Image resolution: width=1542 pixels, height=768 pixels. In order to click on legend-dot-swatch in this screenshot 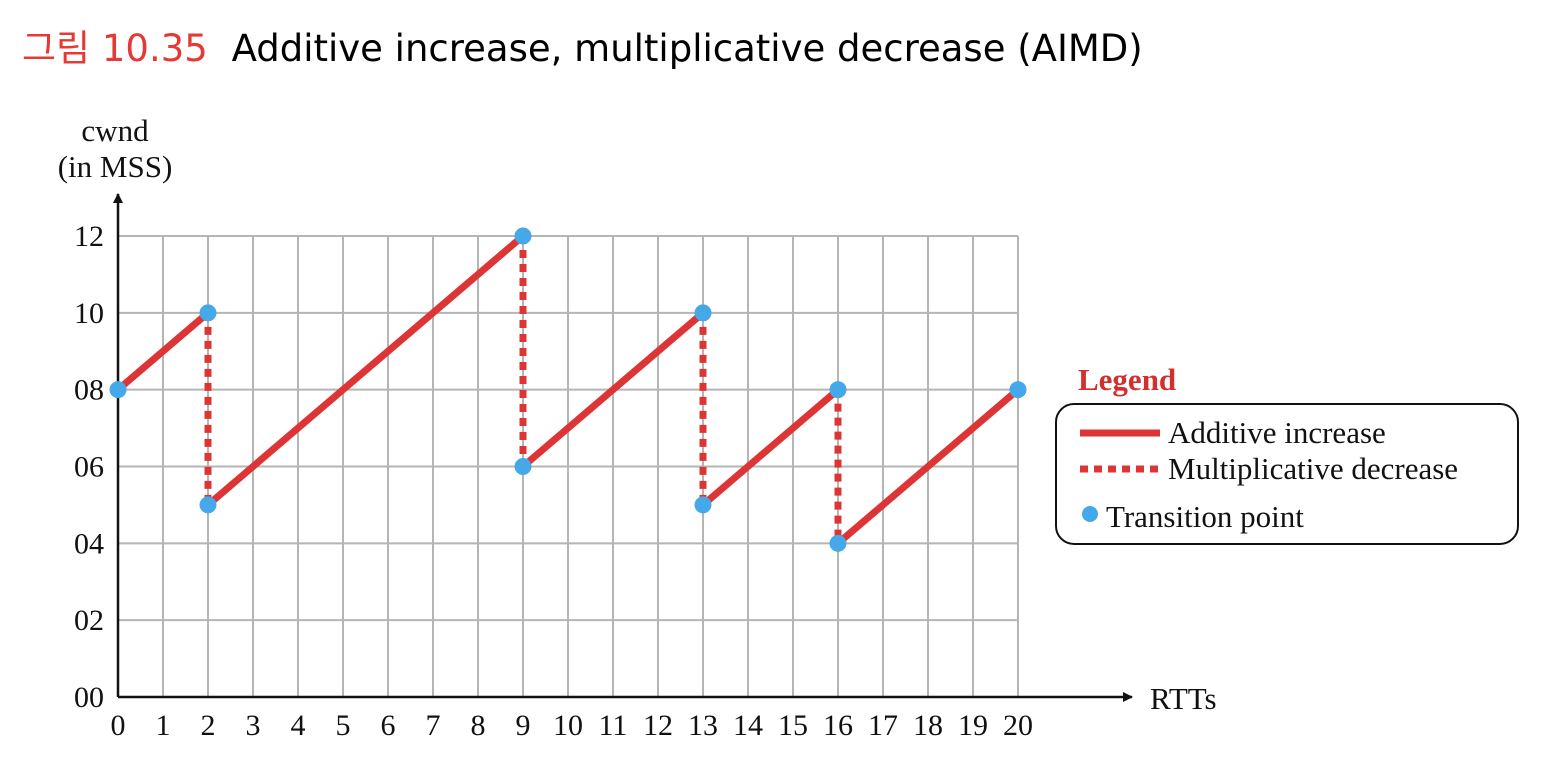, I will do `click(1090, 514)`.